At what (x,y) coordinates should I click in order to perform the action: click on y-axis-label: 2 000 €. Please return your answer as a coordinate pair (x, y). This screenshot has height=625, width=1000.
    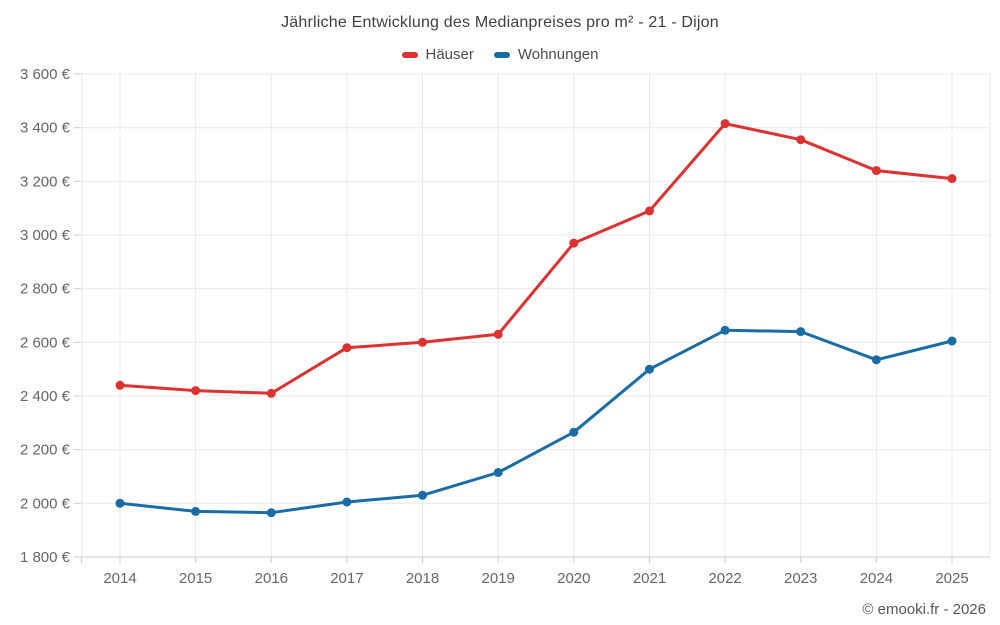
    Looking at the image, I should click on (45, 503).